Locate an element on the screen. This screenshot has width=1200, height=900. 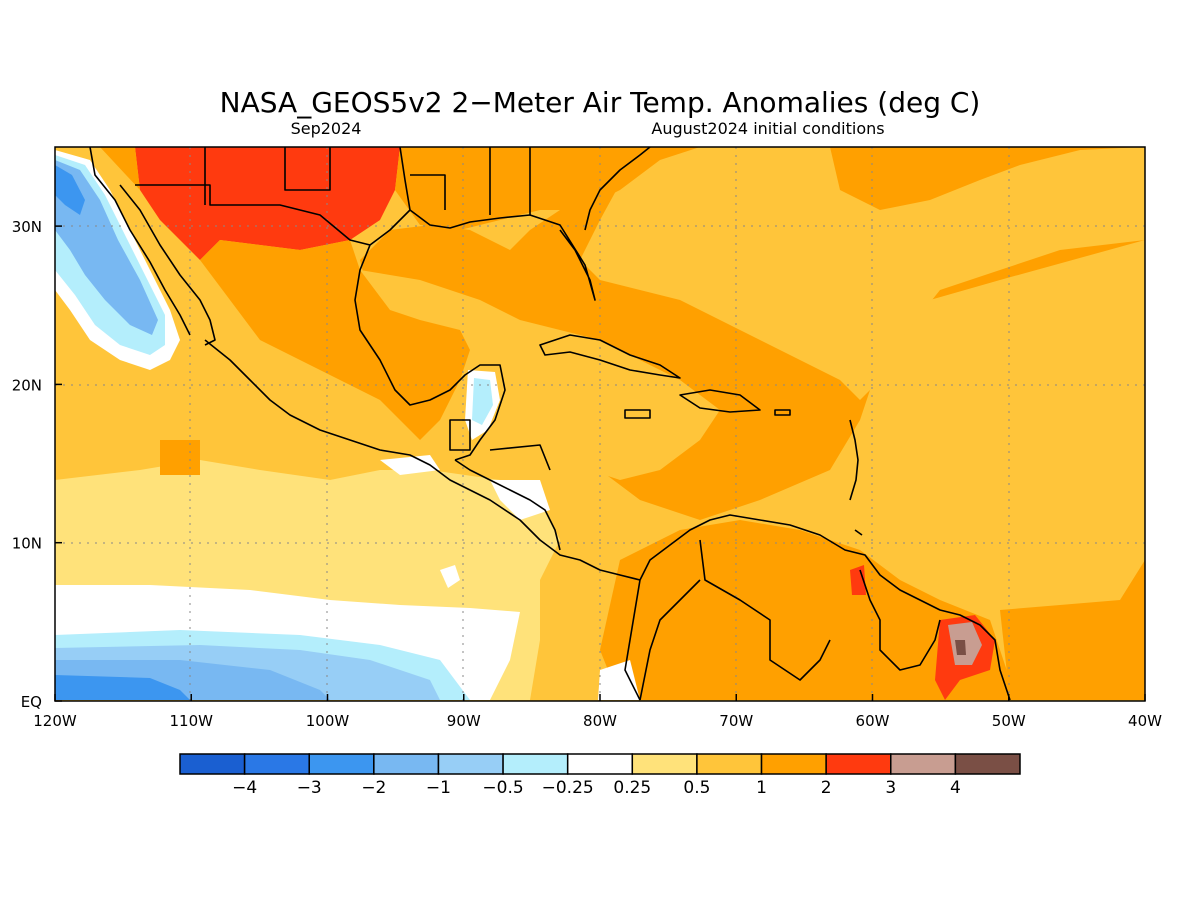
lat-tick-label: 20N is located at coordinates (27, 385).